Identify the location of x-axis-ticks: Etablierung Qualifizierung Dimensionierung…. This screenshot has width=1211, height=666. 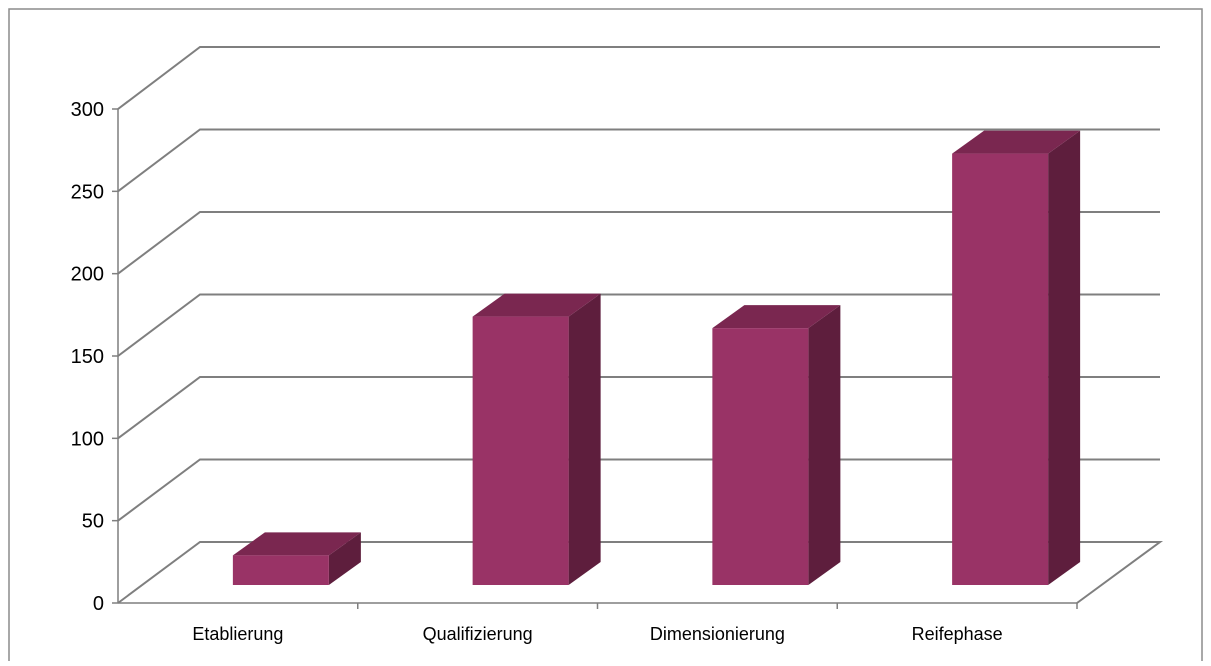
(597, 634).